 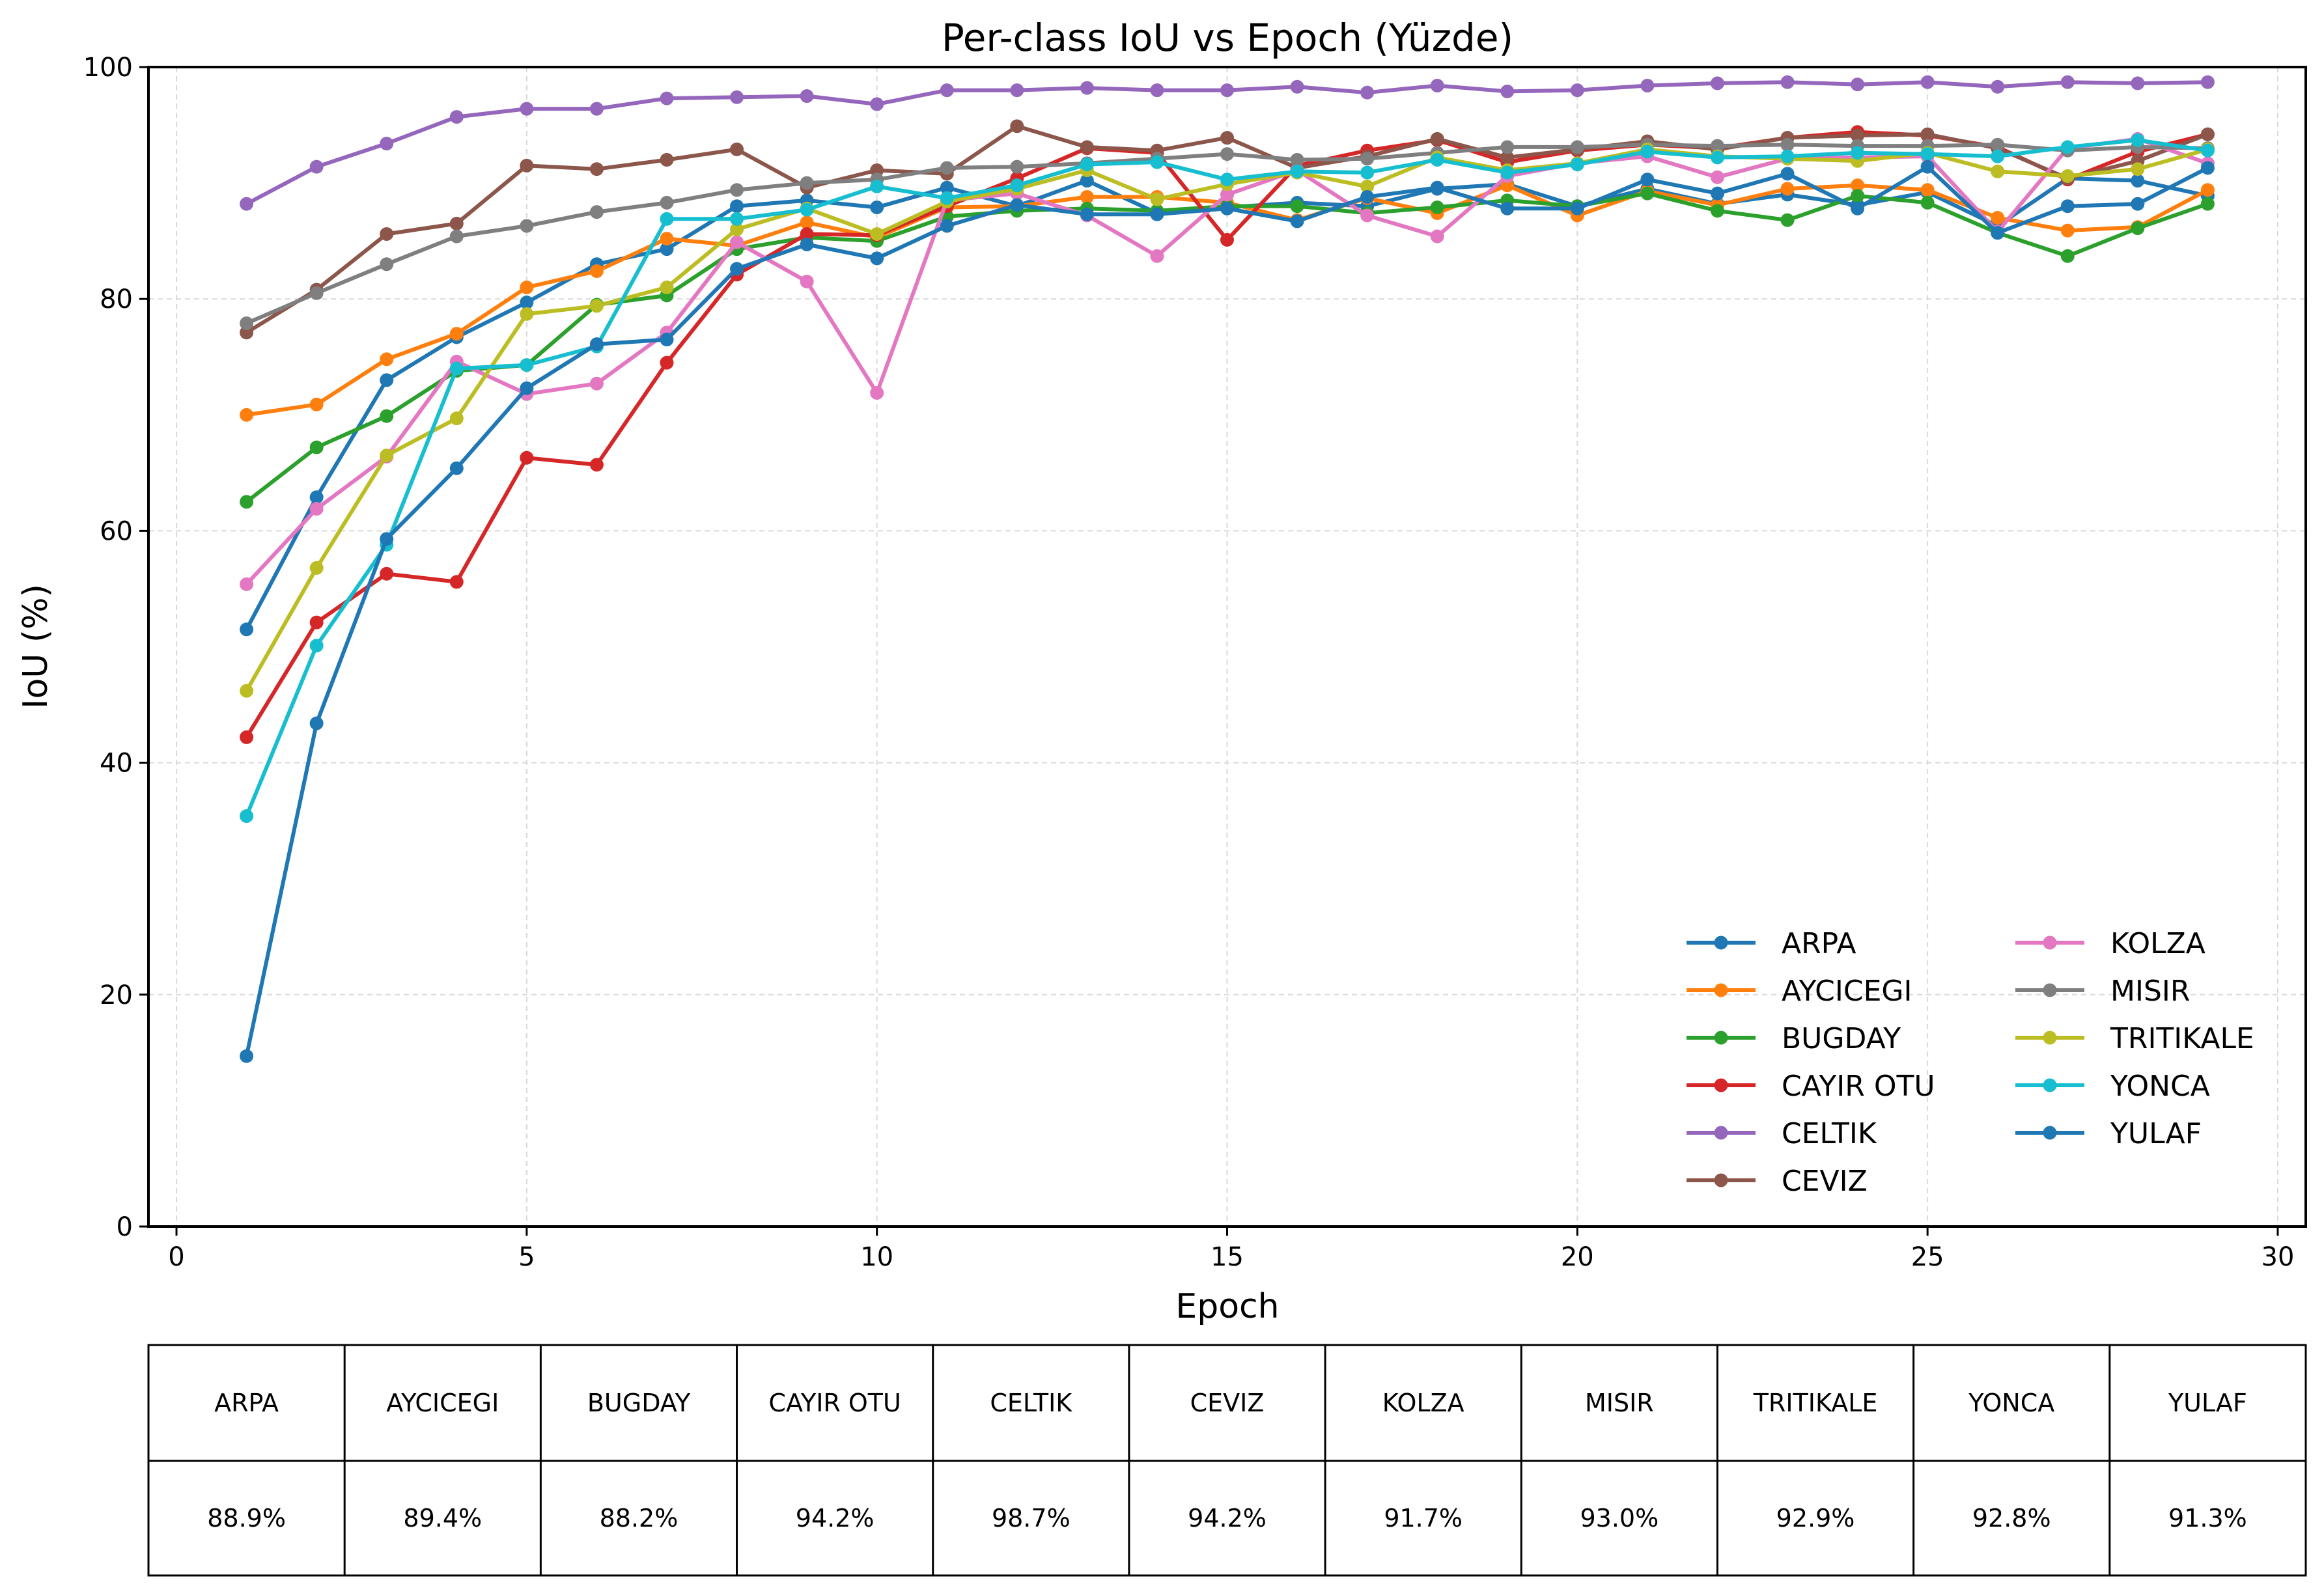 What do you see at coordinates (2207, 1403) in the screenshot?
I see `table-header-cell: YULAF` at bounding box center [2207, 1403].